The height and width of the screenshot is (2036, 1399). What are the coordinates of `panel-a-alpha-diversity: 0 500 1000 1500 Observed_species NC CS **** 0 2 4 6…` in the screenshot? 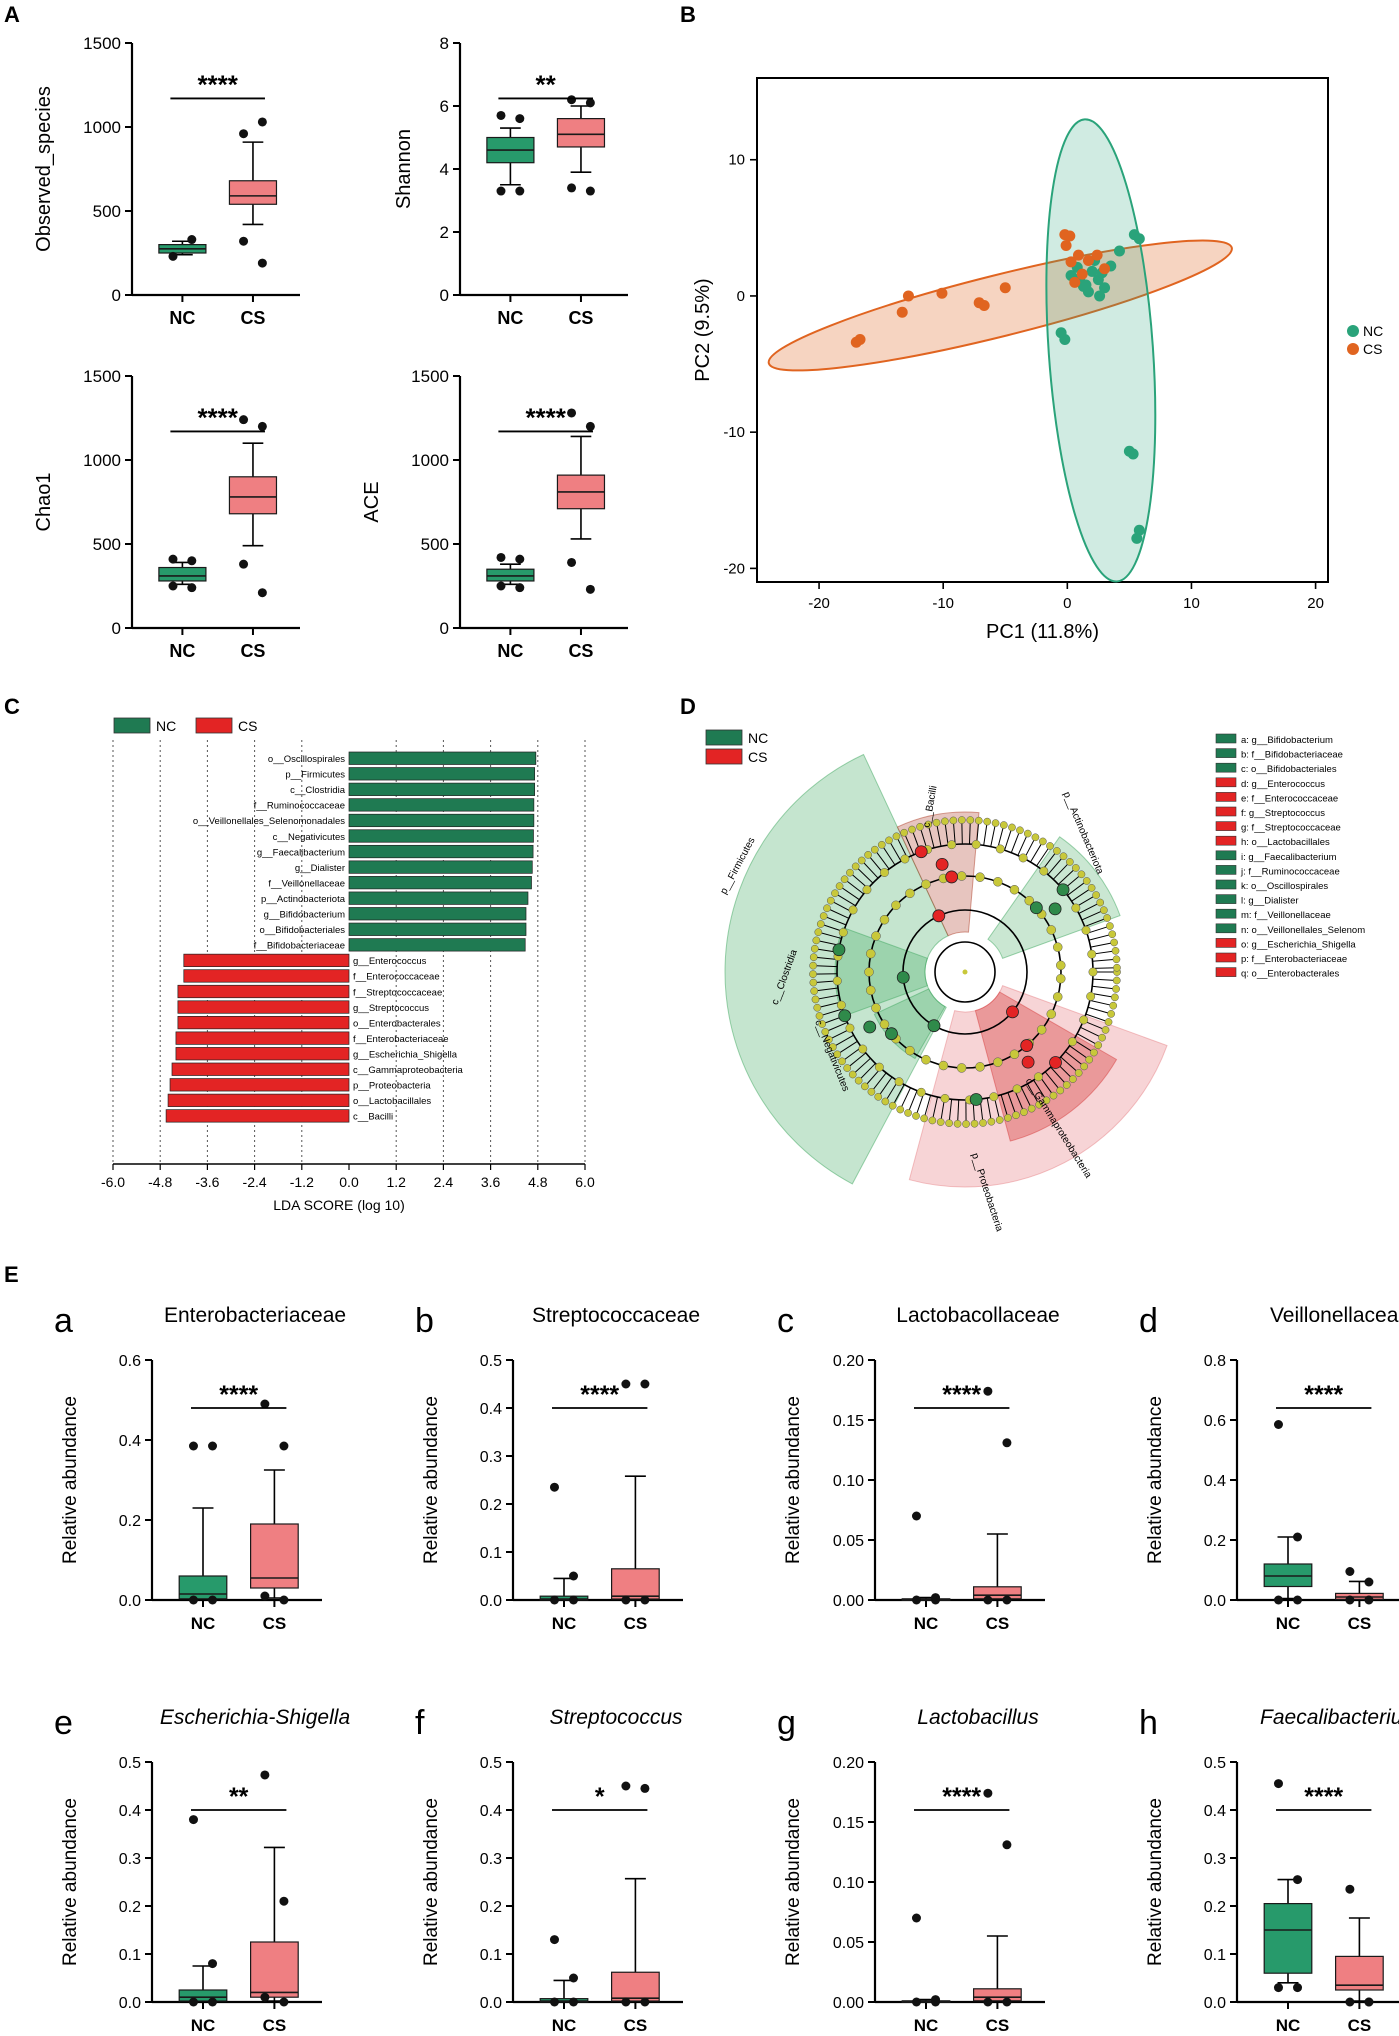 It's located at (330, 347).